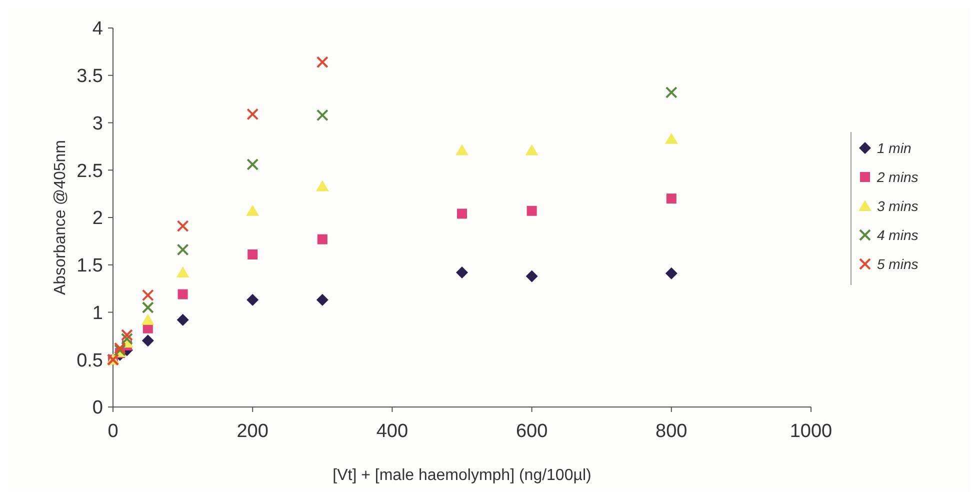  Describe the element at coordinates (89, 266) in the screenshot. I see `y-tick-label: 1.5` at that location.